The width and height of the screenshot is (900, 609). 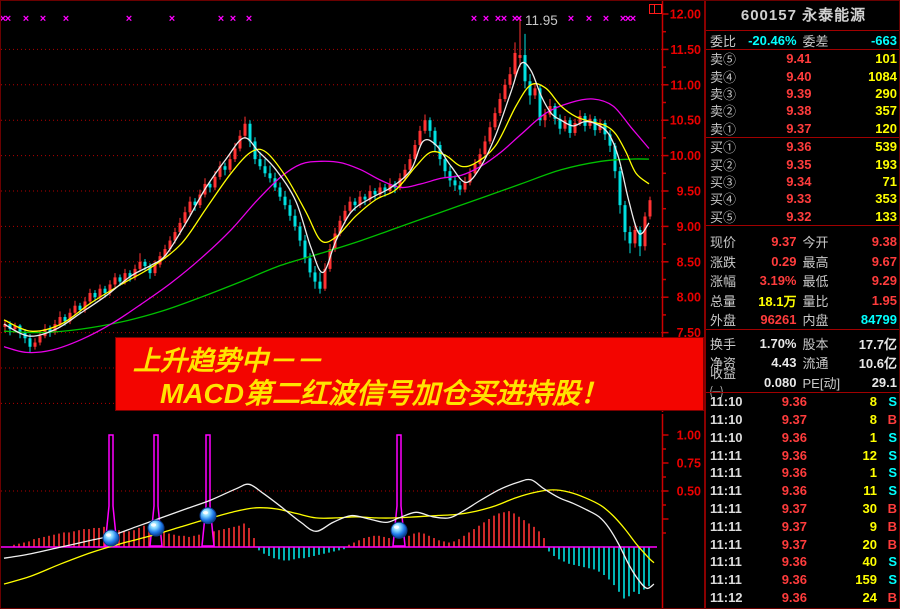 I want to click on bid-volume: 193, so click(x=886, y=164).